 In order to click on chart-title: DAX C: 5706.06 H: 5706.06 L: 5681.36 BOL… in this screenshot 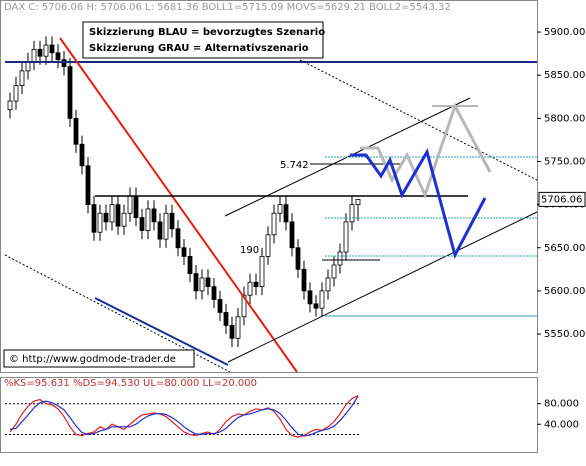, I will do `click(227, 7)`.